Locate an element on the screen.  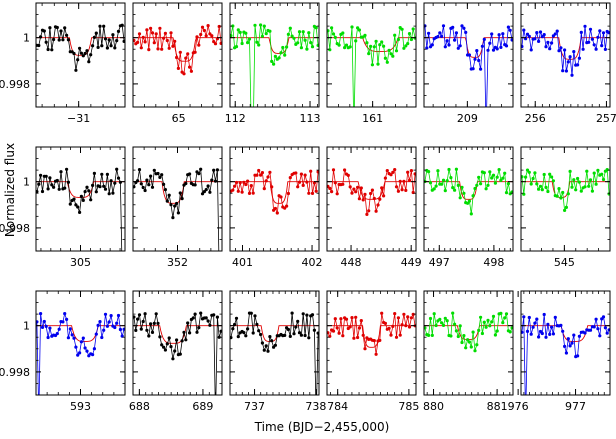
x-tick-label: −31 is located at coordinates (78, 118).